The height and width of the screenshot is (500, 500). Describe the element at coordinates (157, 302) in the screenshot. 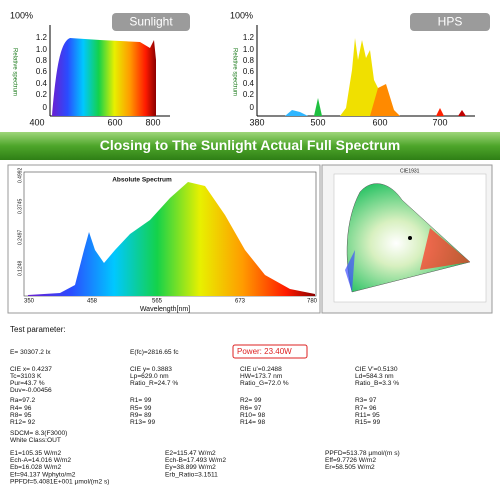

I see `x-tick-label: 565` at that location.